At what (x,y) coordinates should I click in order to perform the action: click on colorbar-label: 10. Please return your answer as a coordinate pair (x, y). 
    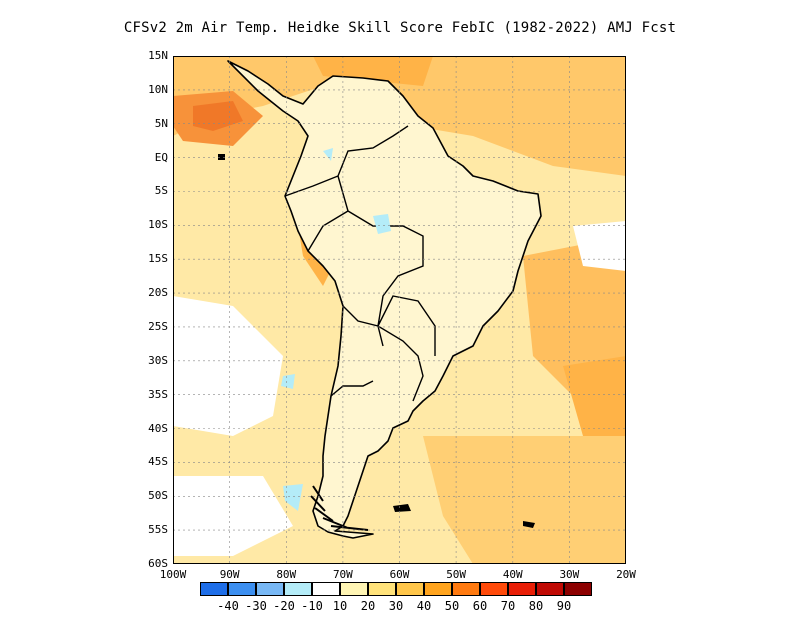
    Looking at the image, I should click on (340, 606).